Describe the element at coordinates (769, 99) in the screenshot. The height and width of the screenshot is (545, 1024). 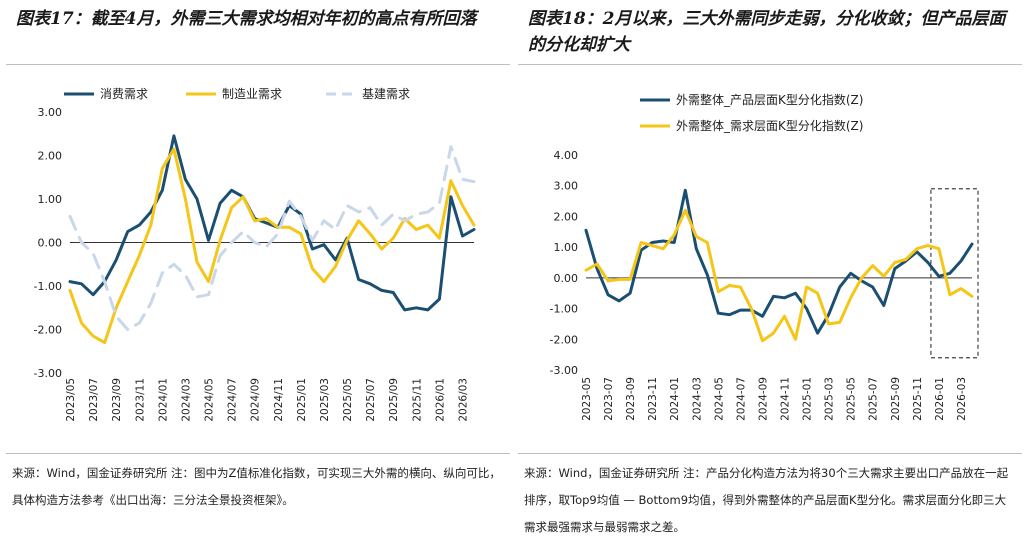
I see `right-legend-label-1: 外需整体_产品层面K型分化指数(Z)` at that location.